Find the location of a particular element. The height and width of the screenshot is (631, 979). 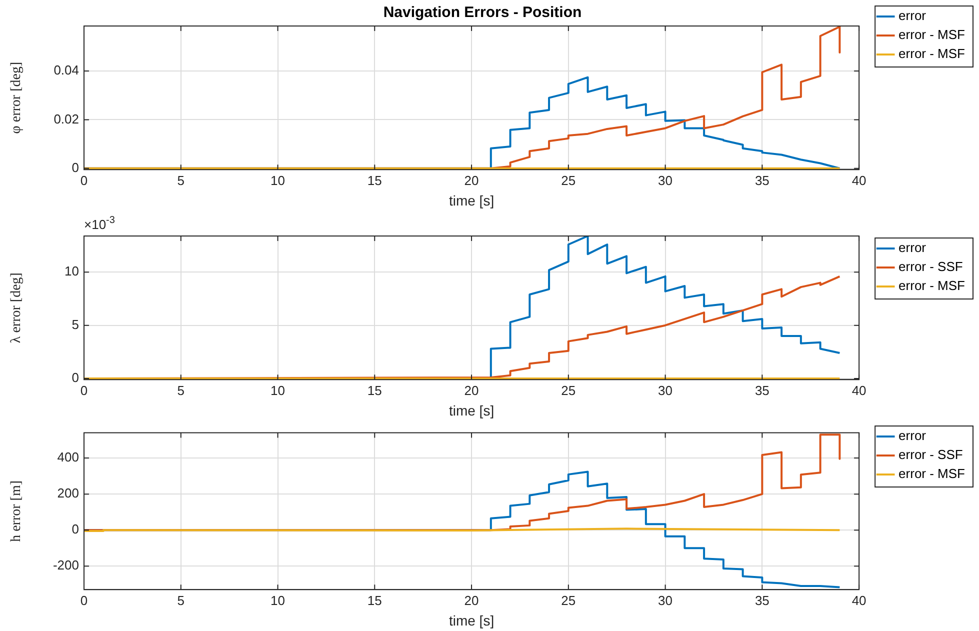

y-tick-label: 0.04 is located at coordinates (66, 70).